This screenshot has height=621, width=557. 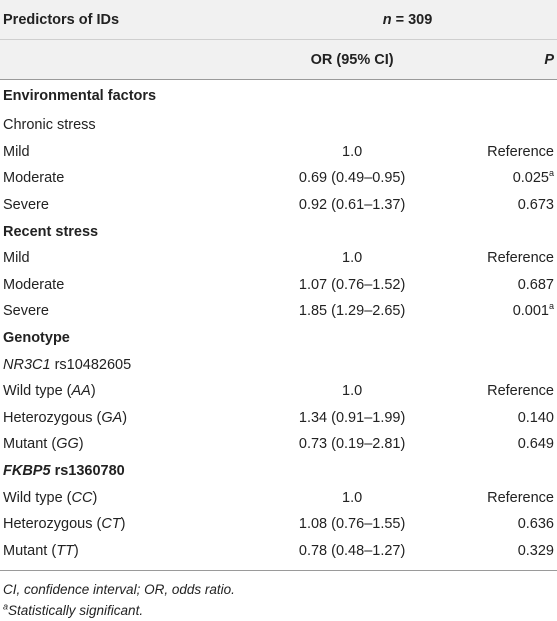 What do you see at coordinates (278, 550) in the screenshot?
I see `table-row: Mutant (TT) 0.78 (0.48–1.27) 0.329` at bounding box center [278, 550].